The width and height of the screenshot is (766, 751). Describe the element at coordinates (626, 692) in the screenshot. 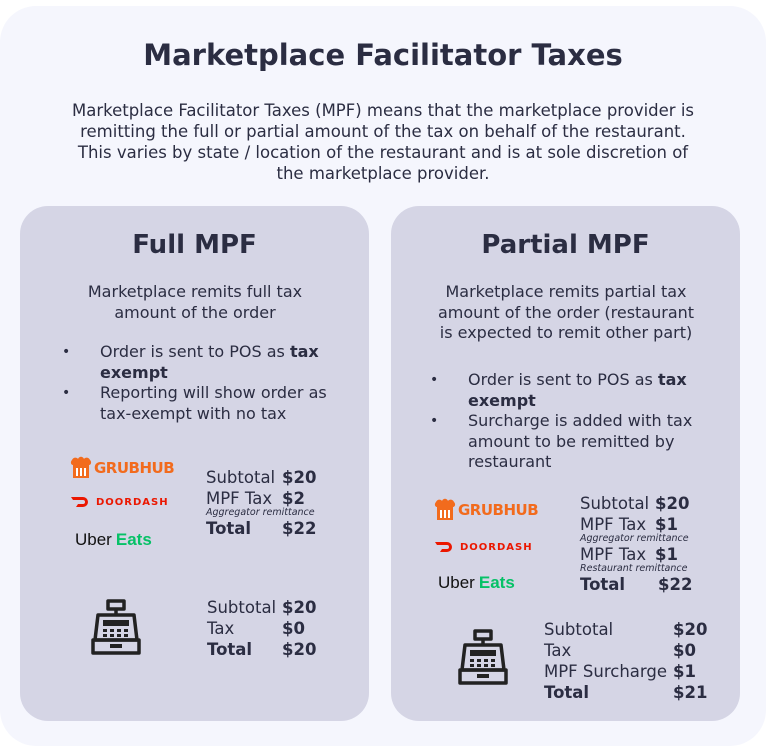

I see `receipt-row: Total $21` at that location.